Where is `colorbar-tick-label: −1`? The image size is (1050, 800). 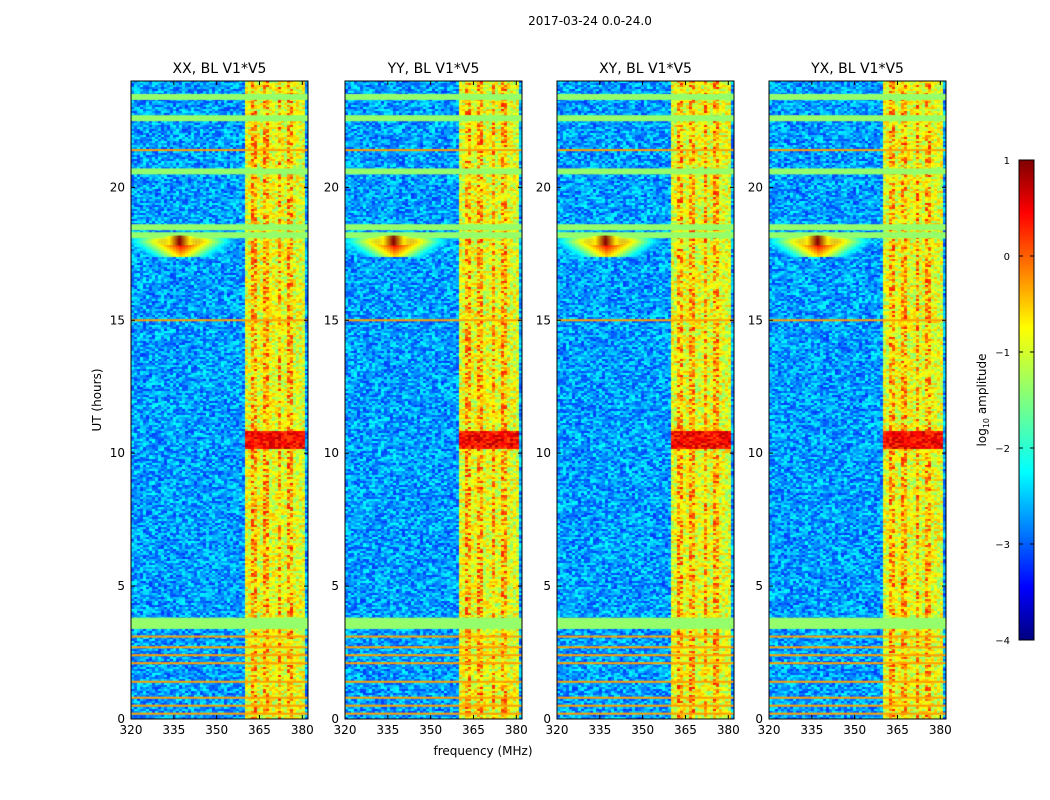
colorbar-tick-label: −1 is located at coordinates (1002, 353).